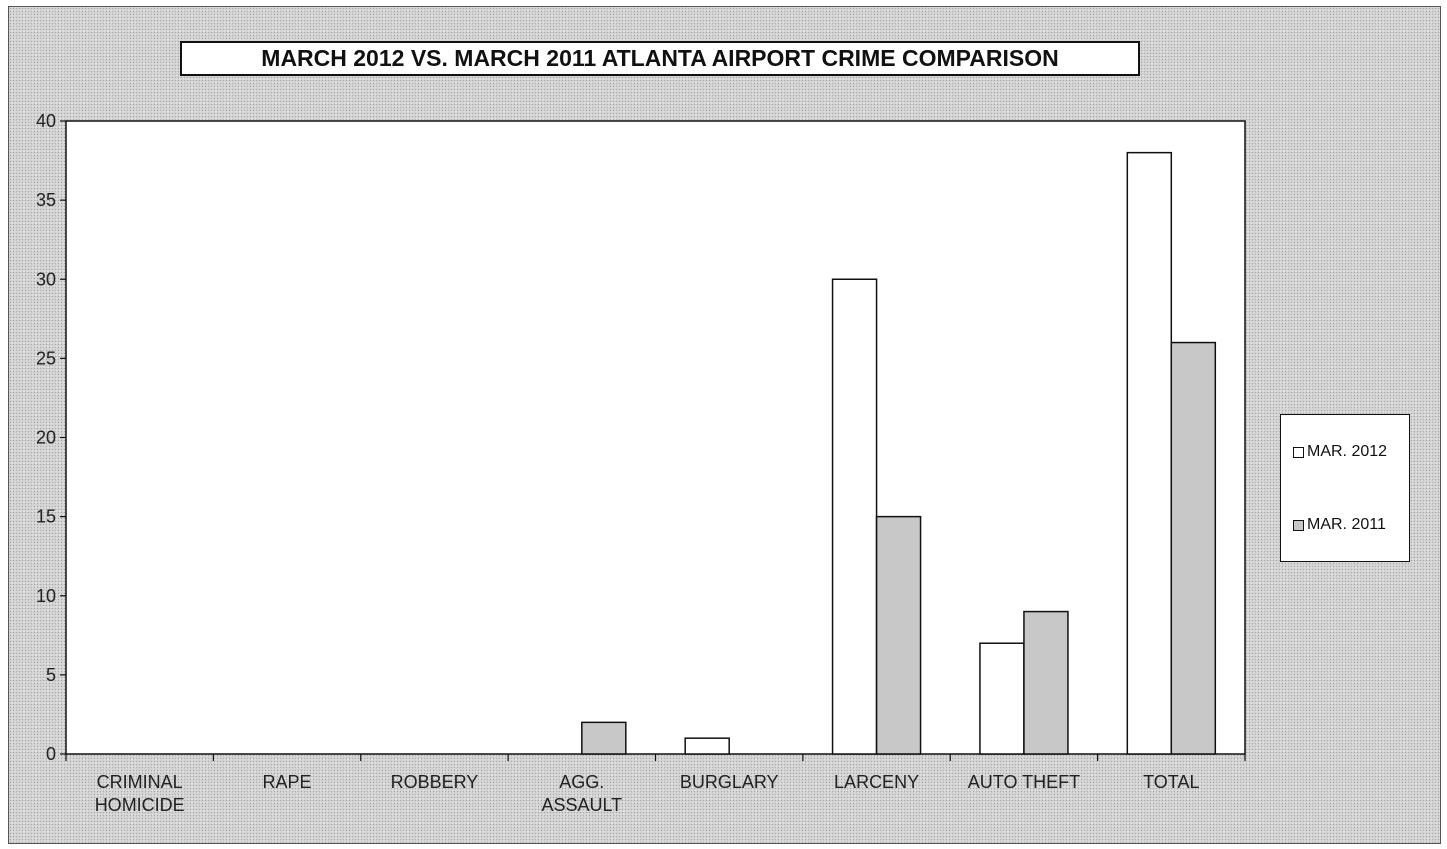 Image resolution: width=1447 pixels, height=849 pixels. Describe the element at coordinates (1298, 452) in the screenshot. I see `legend-swatch-2012` at that location.